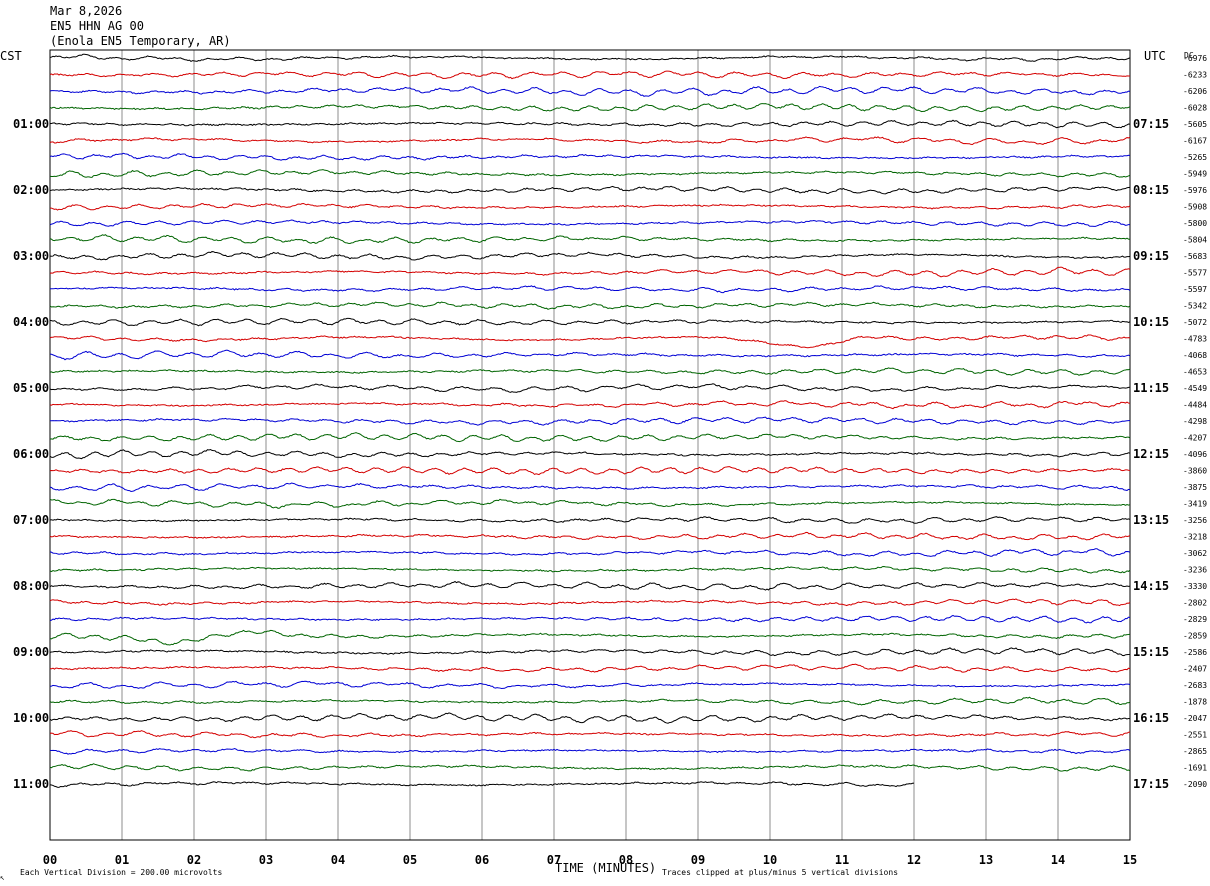 The image size is (1210, 886). What do you see at coordinates (1195, 652) in the screenshot?
I see `dc-offset-label: -2586` at bounding box center [1195, 652].